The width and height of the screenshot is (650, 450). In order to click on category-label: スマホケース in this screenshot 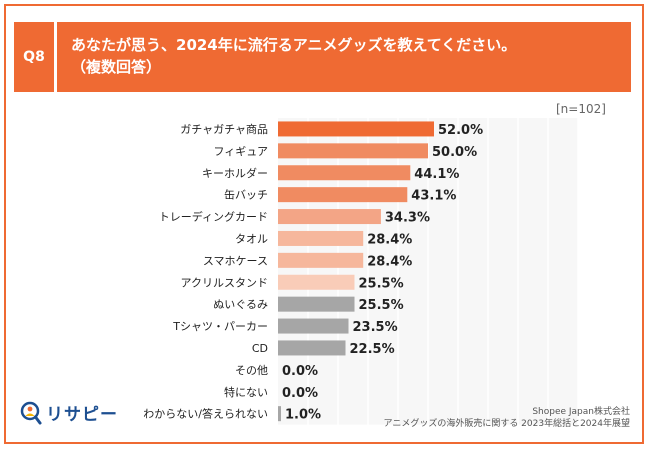, I will do `click(235, 260)`.